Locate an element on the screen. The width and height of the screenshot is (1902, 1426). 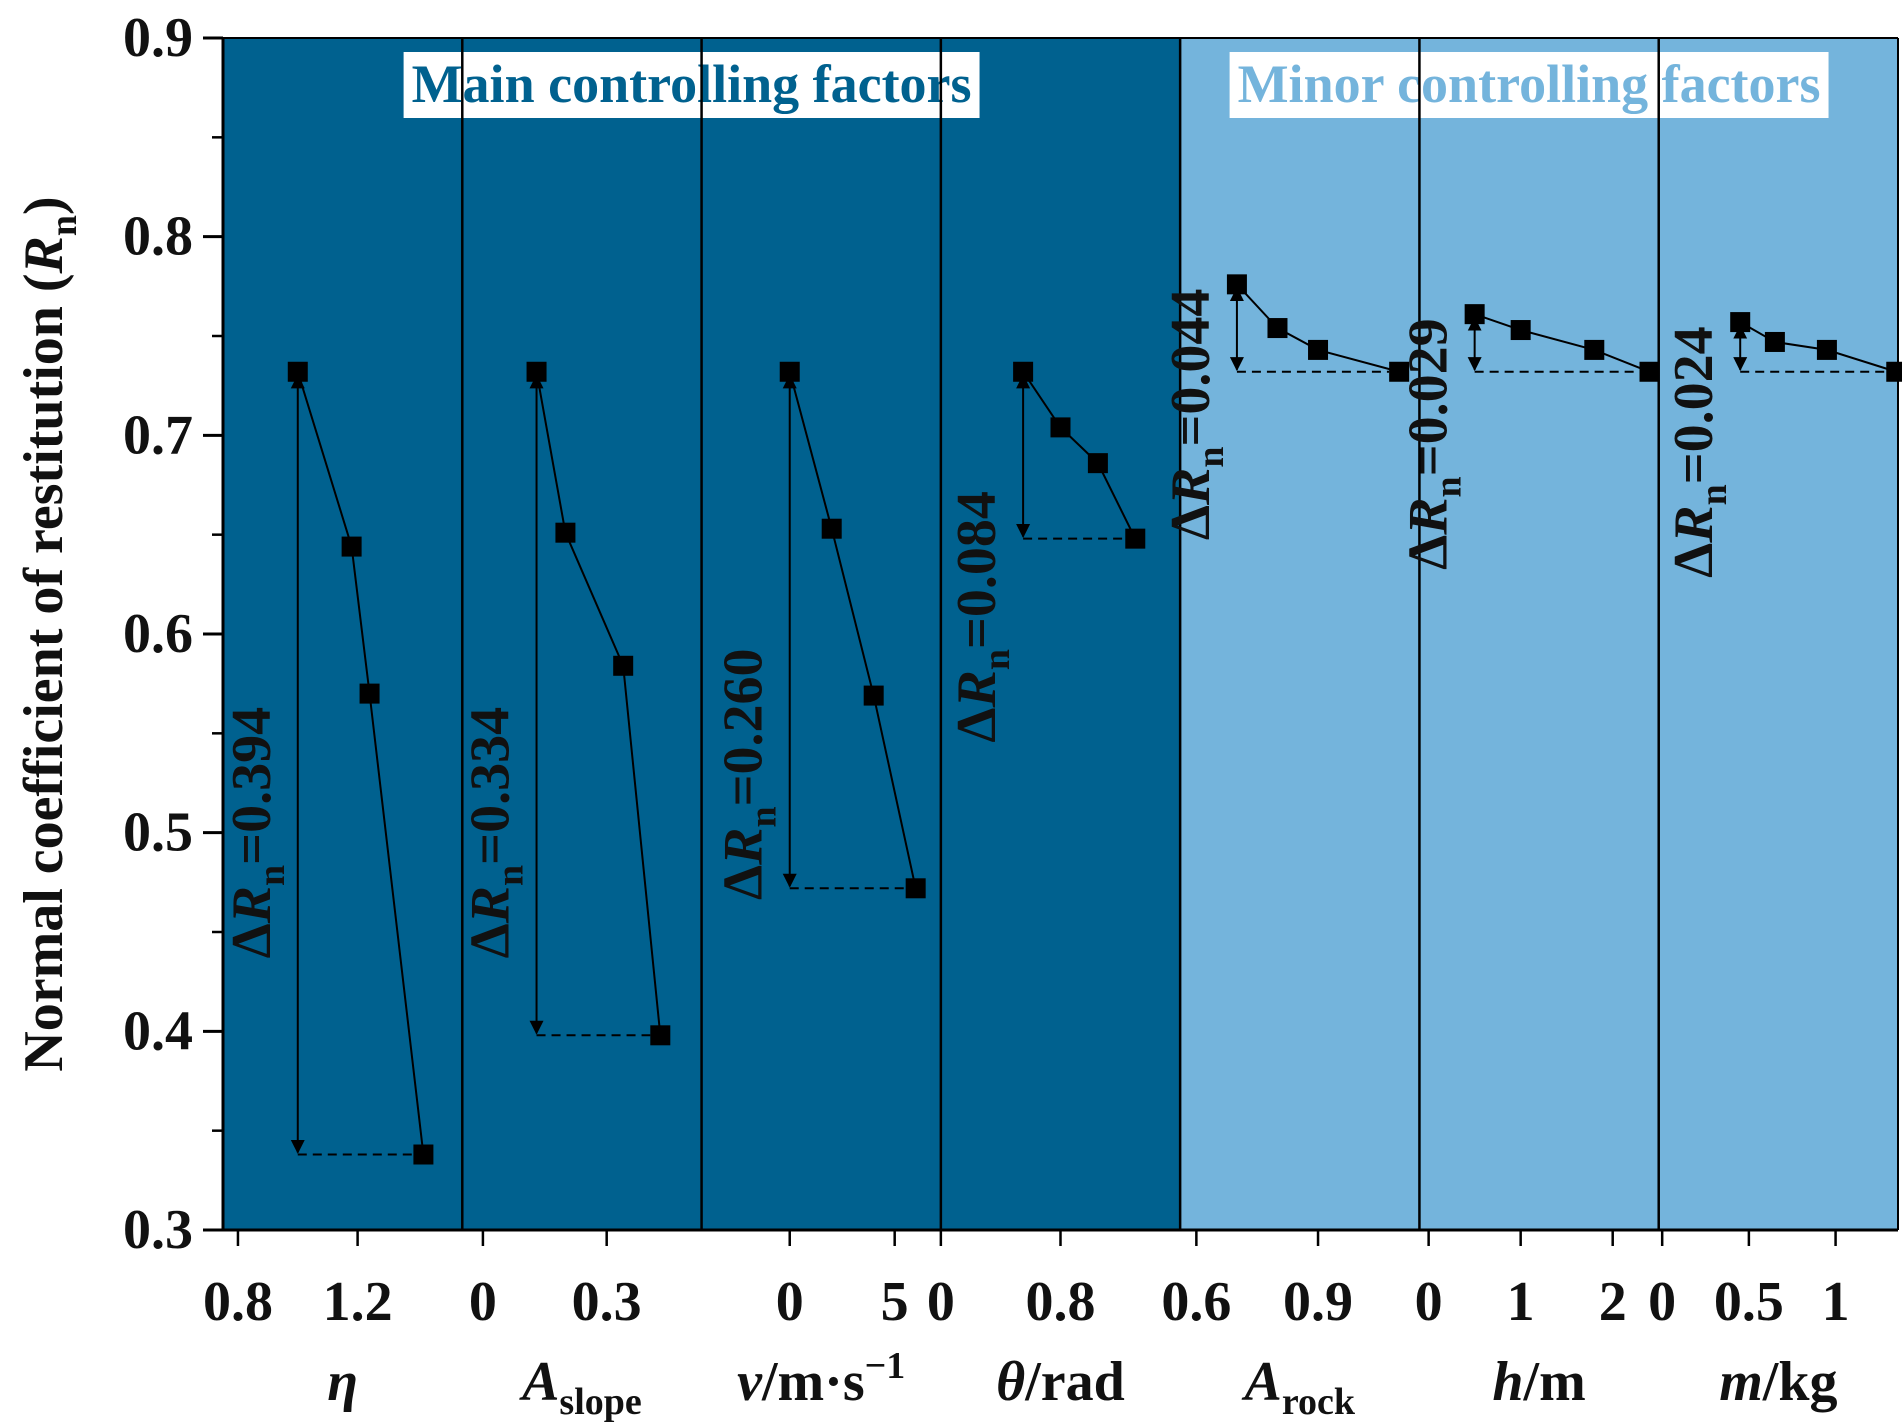
x-tick-label: 0.6 is located at coordinates (1196, 1302).